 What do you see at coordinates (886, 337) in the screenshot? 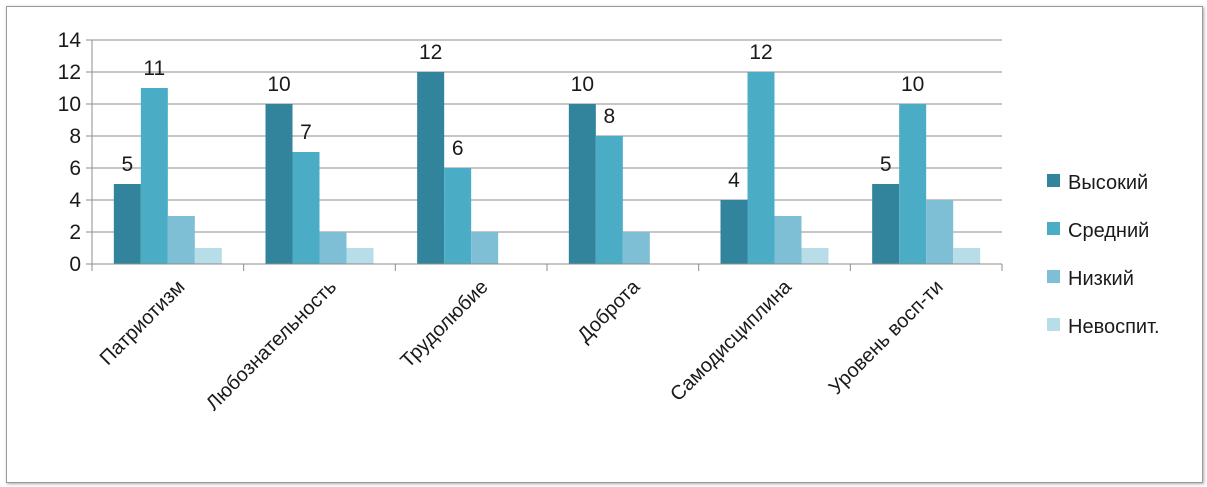
I see `category-label: Уровень восп-ти` at bounding box center [886, 337].